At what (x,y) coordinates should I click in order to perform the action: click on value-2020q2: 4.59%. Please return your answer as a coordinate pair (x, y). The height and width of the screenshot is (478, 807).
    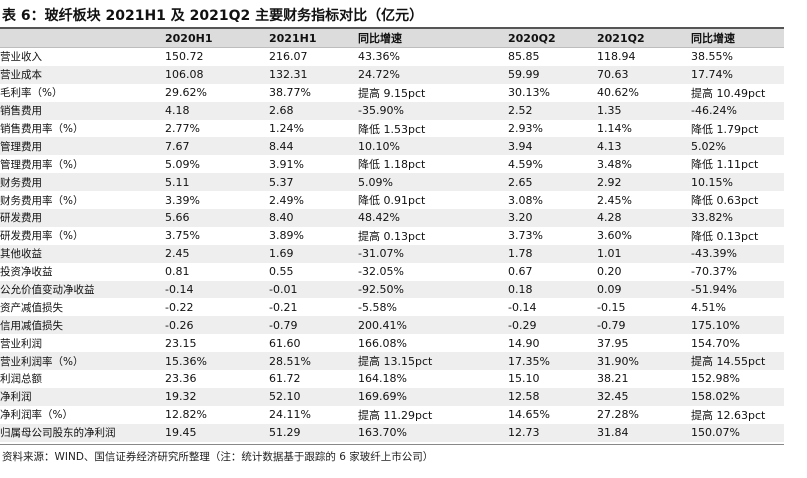
    Looking at the image, I should click on (525, 164).